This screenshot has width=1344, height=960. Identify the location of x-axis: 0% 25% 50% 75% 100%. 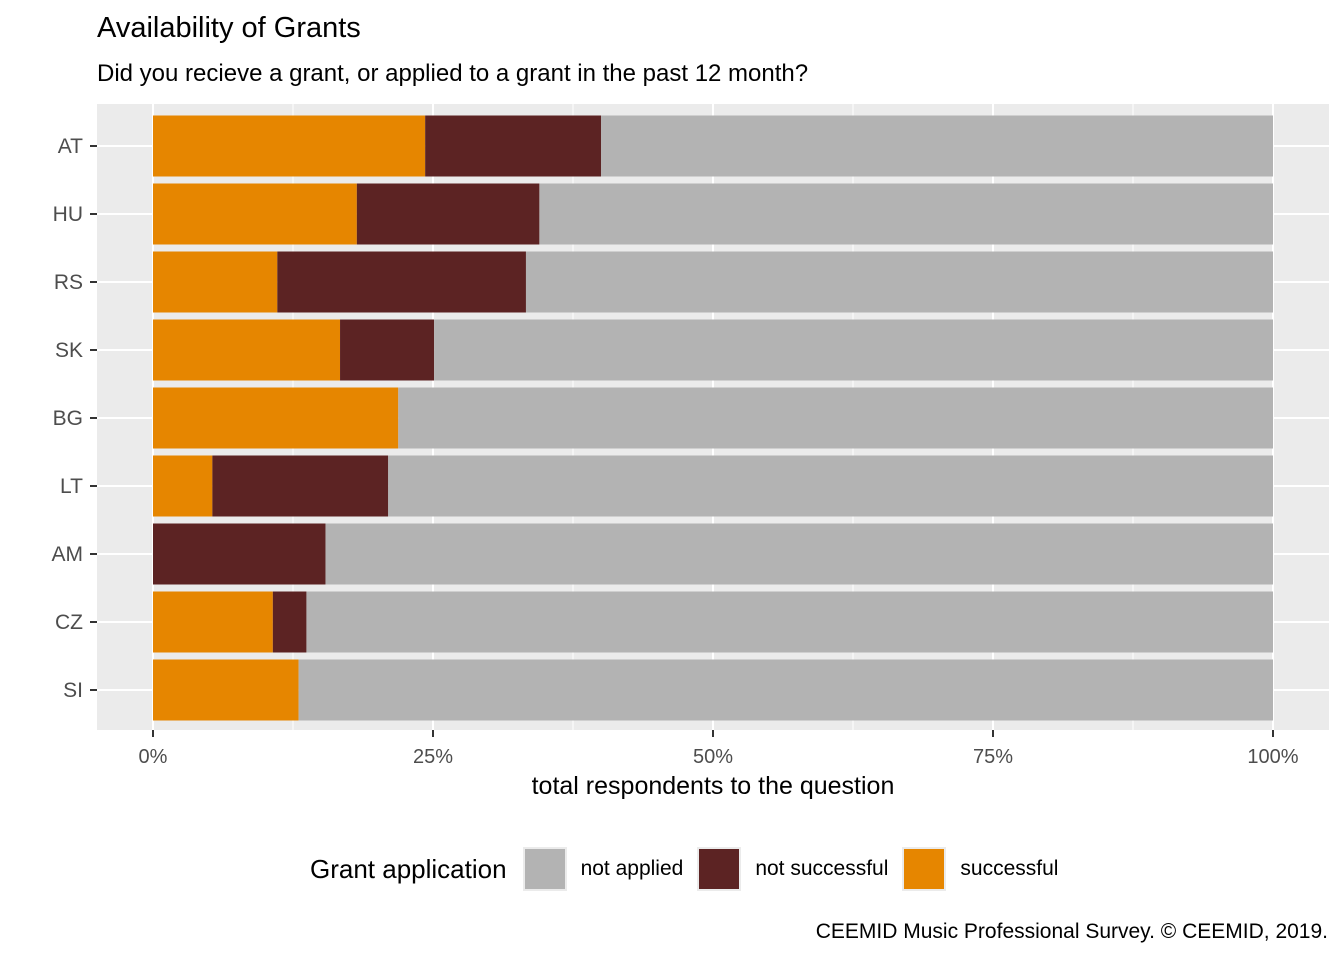
(719, 749).